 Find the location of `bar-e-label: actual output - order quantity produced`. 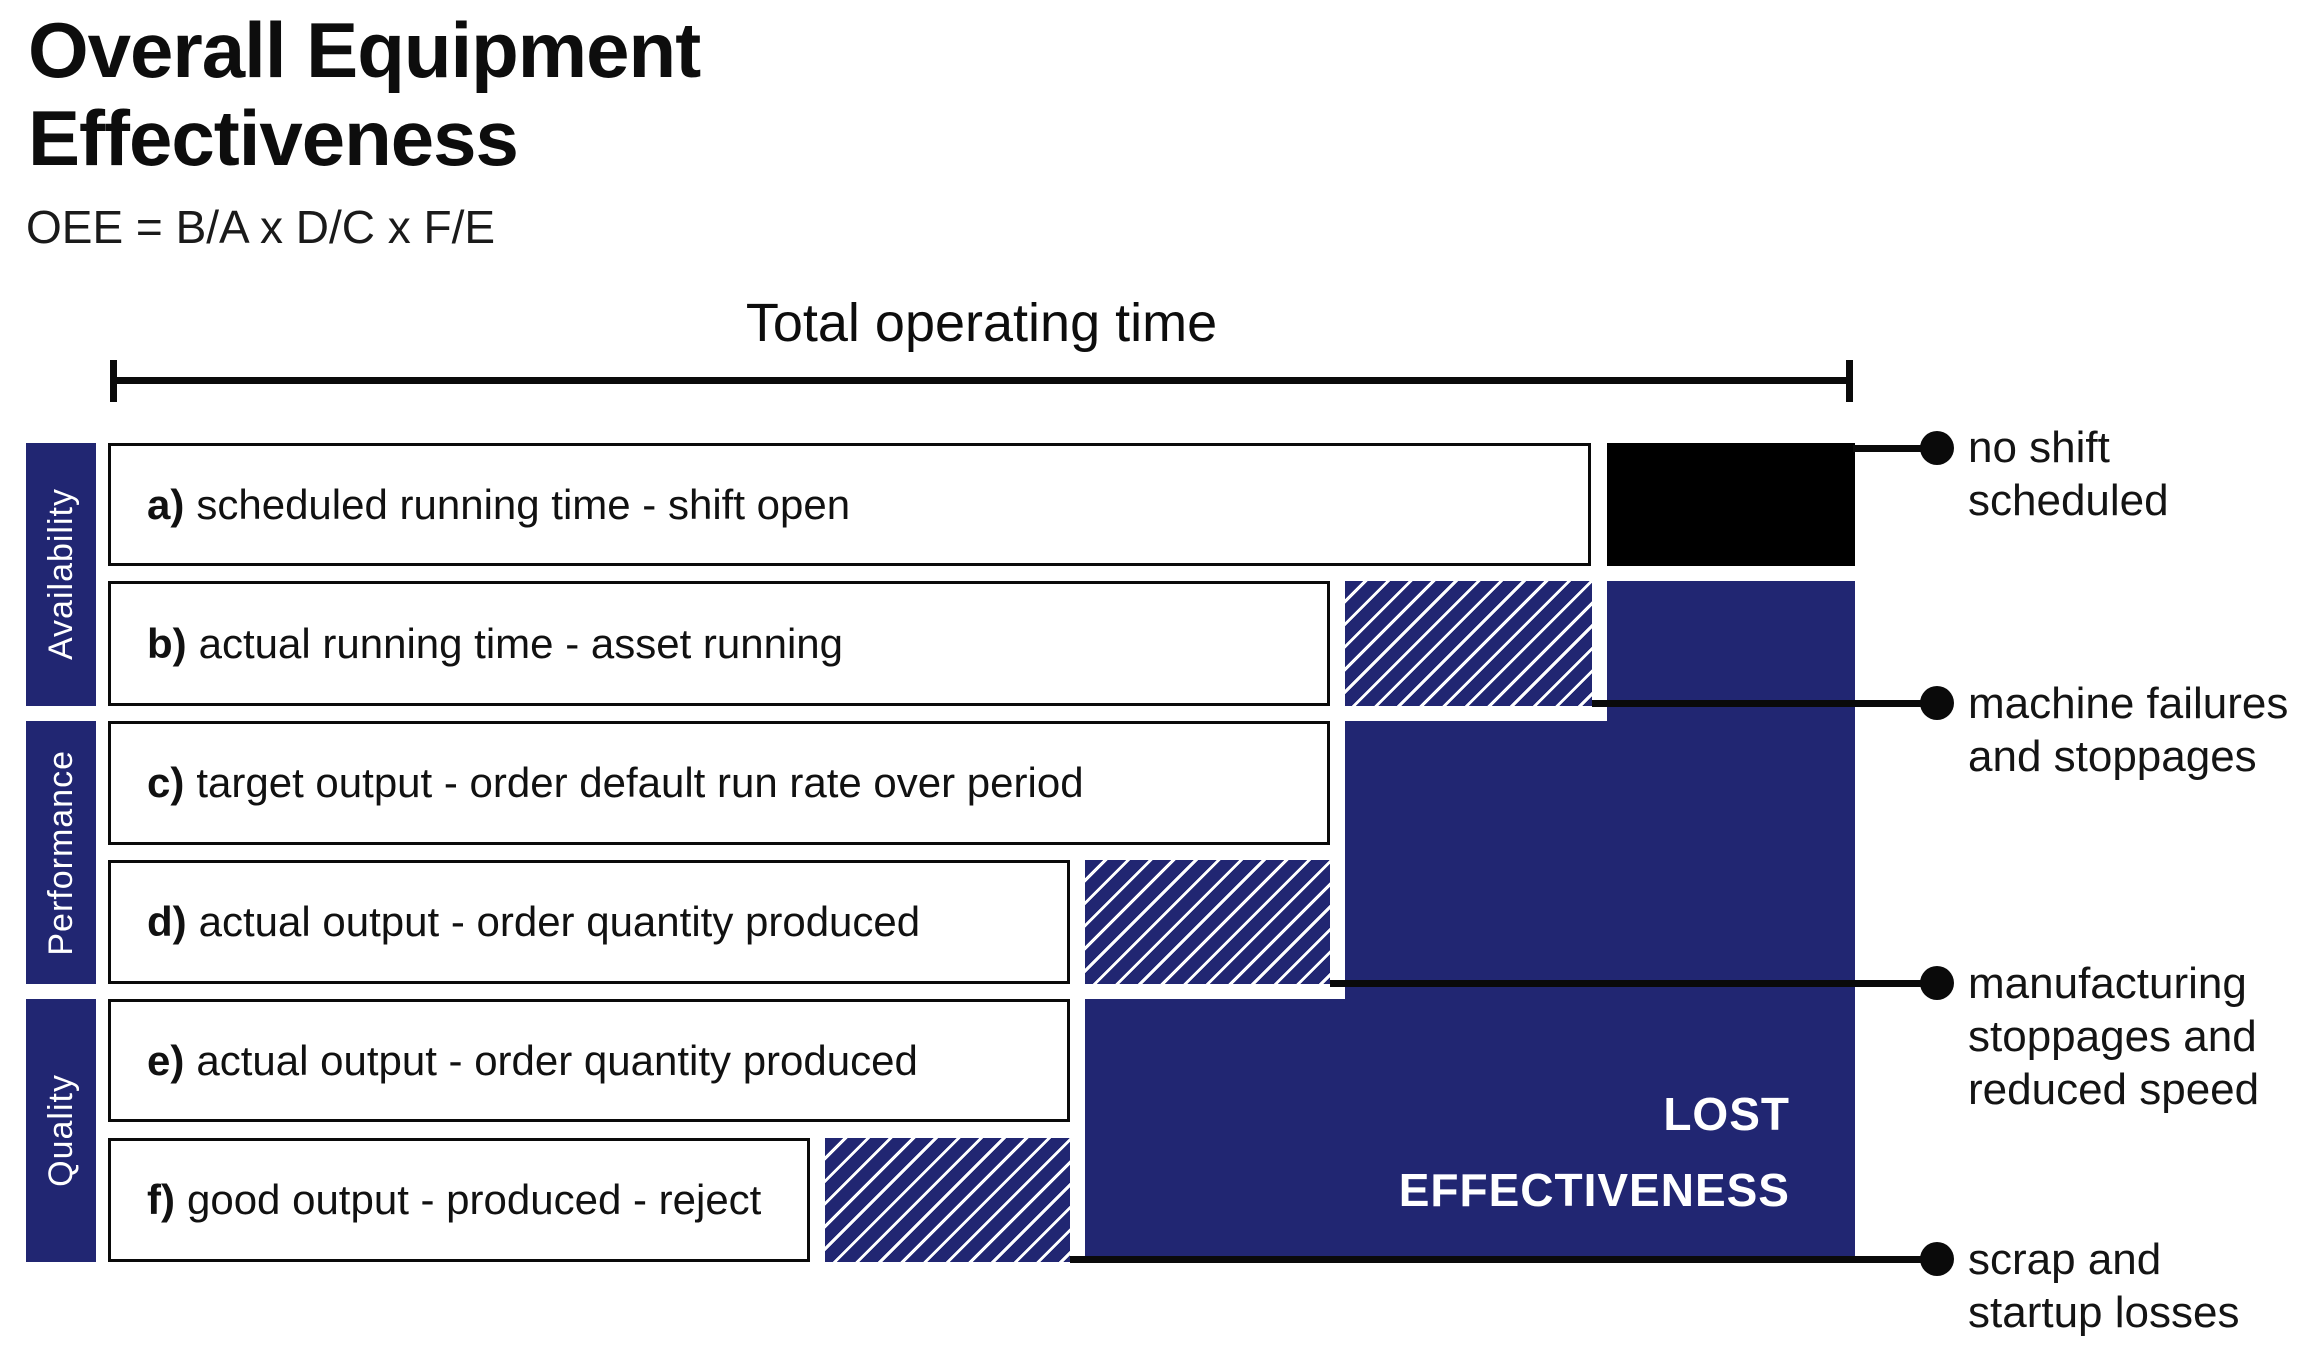

bar-e-label: actual output - order quantity produced is located at coordinates (557, 1060).